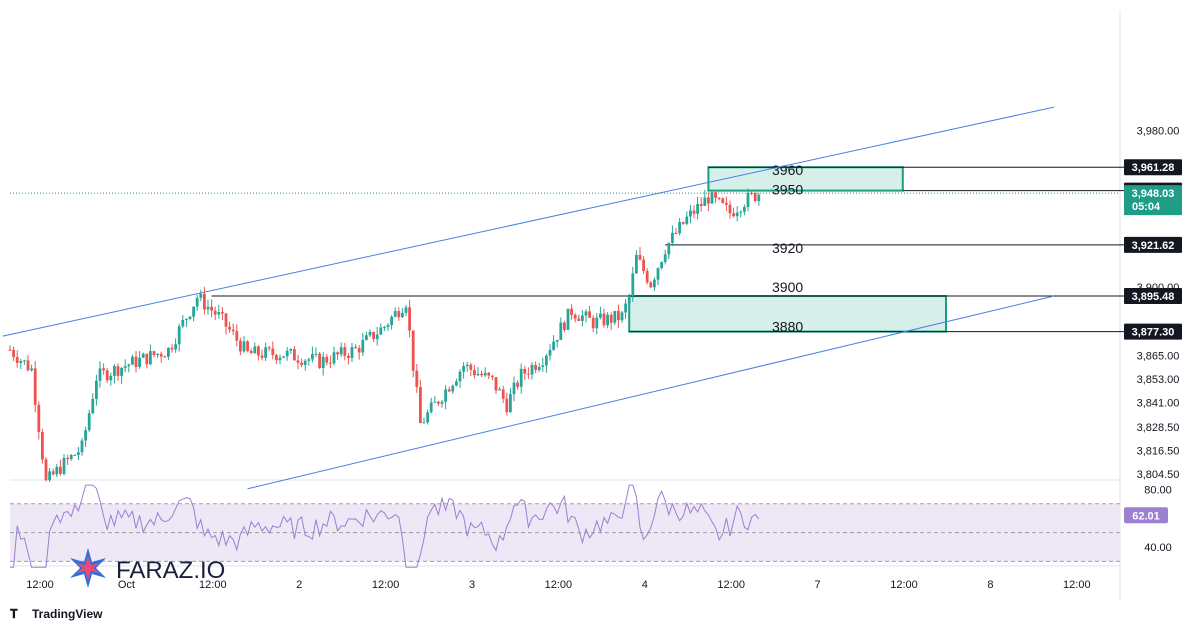 The image size is (1200, 630). Describe the element at coordinates (385, 526) in the screenshot. I see `rsi-line` at that location.